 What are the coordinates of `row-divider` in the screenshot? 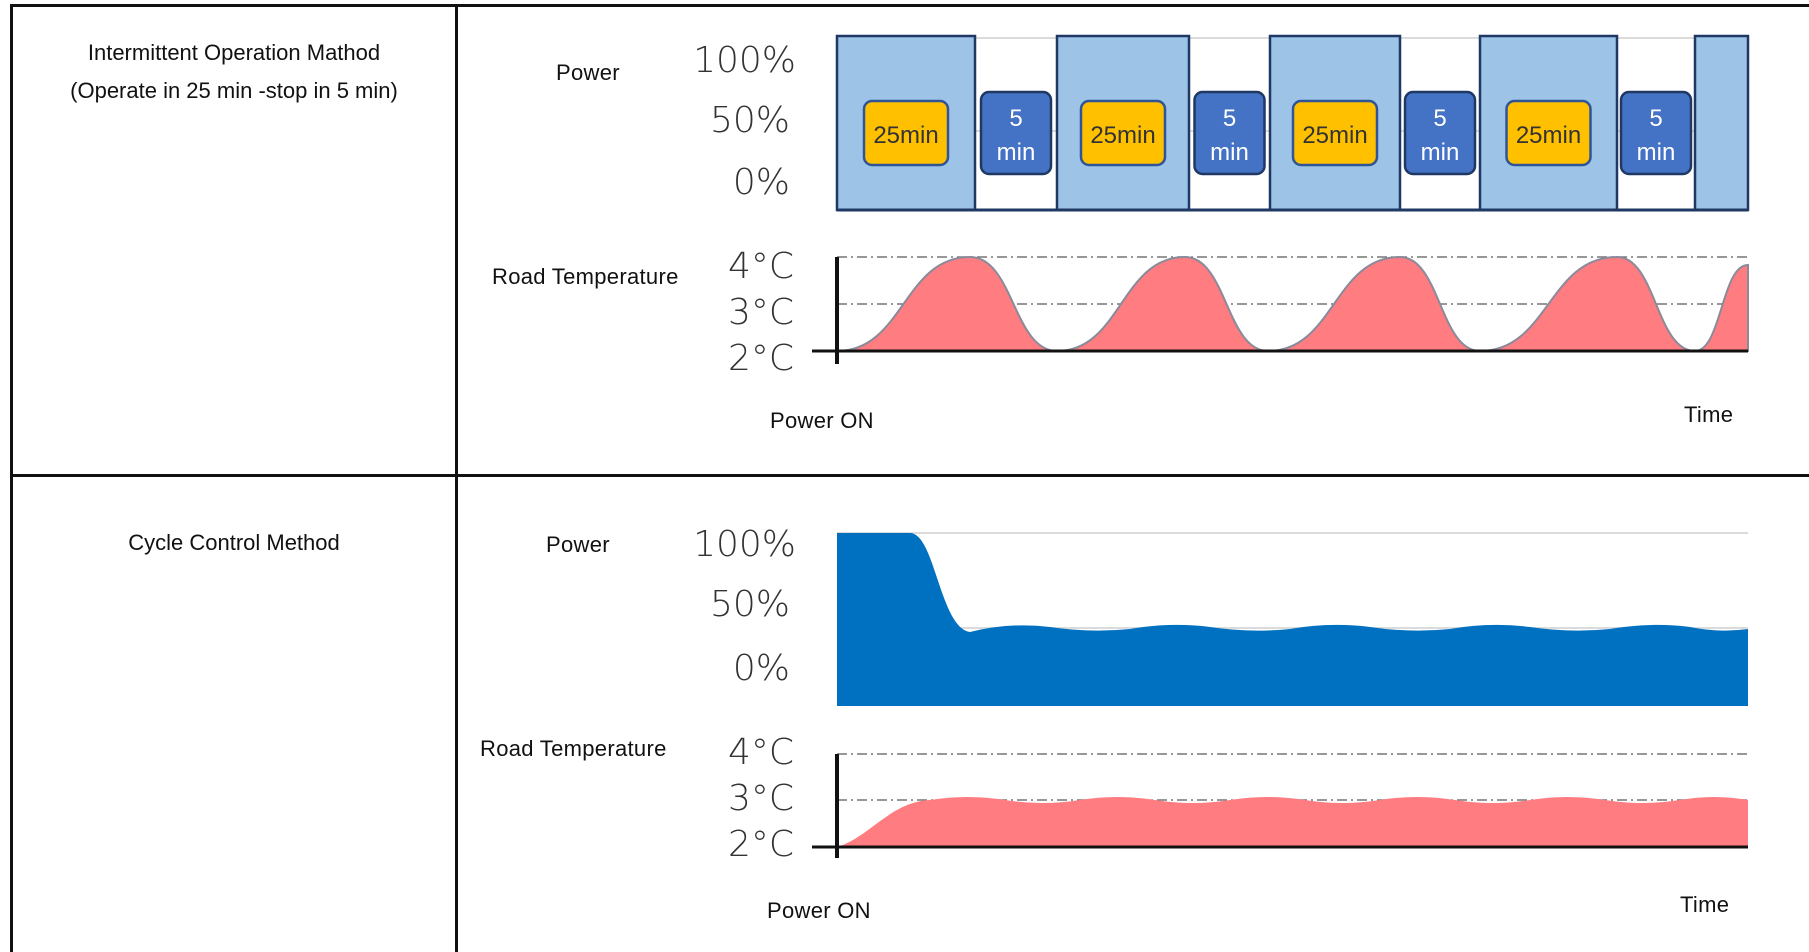 It's located at (909, 475).